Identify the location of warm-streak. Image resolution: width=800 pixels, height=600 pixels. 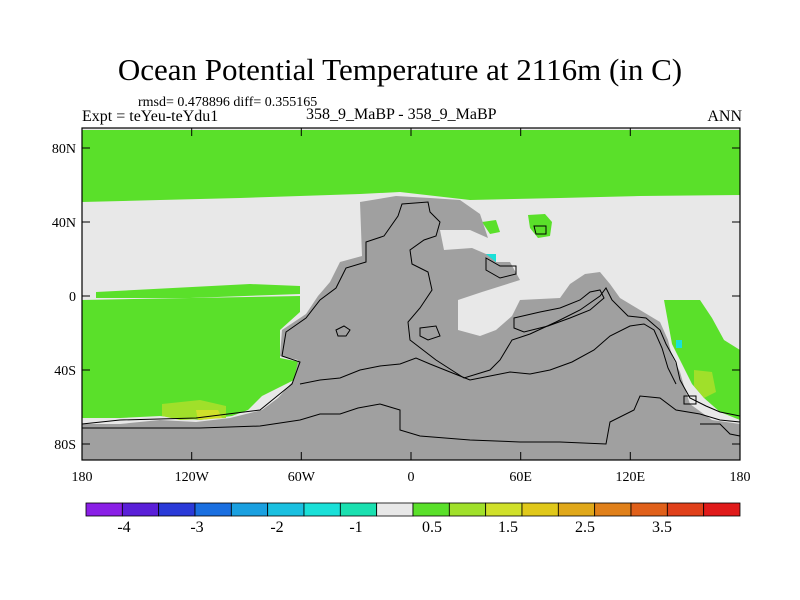
(198, 291).